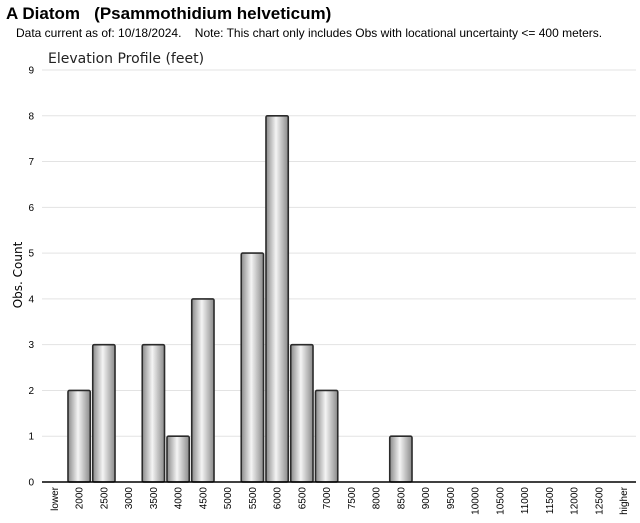 The image size is (640, 523). Describe the element at coordinates (203, 498) in the screenshot. I see `x-tick-label: 4500` at that location.